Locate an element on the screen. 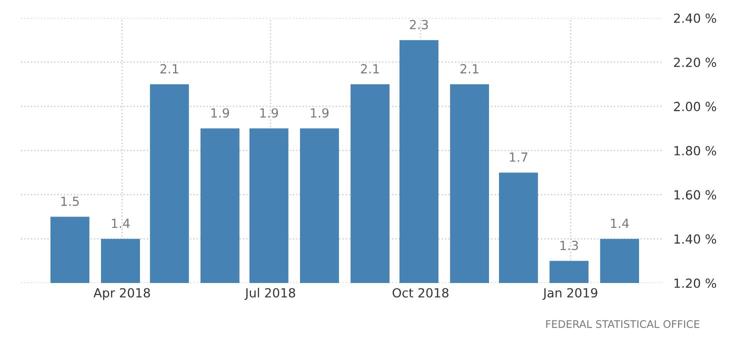 The height and width of the screenshot is (340, 730). y-tick-label: 1.60 % is located at coordinates (695, 195).